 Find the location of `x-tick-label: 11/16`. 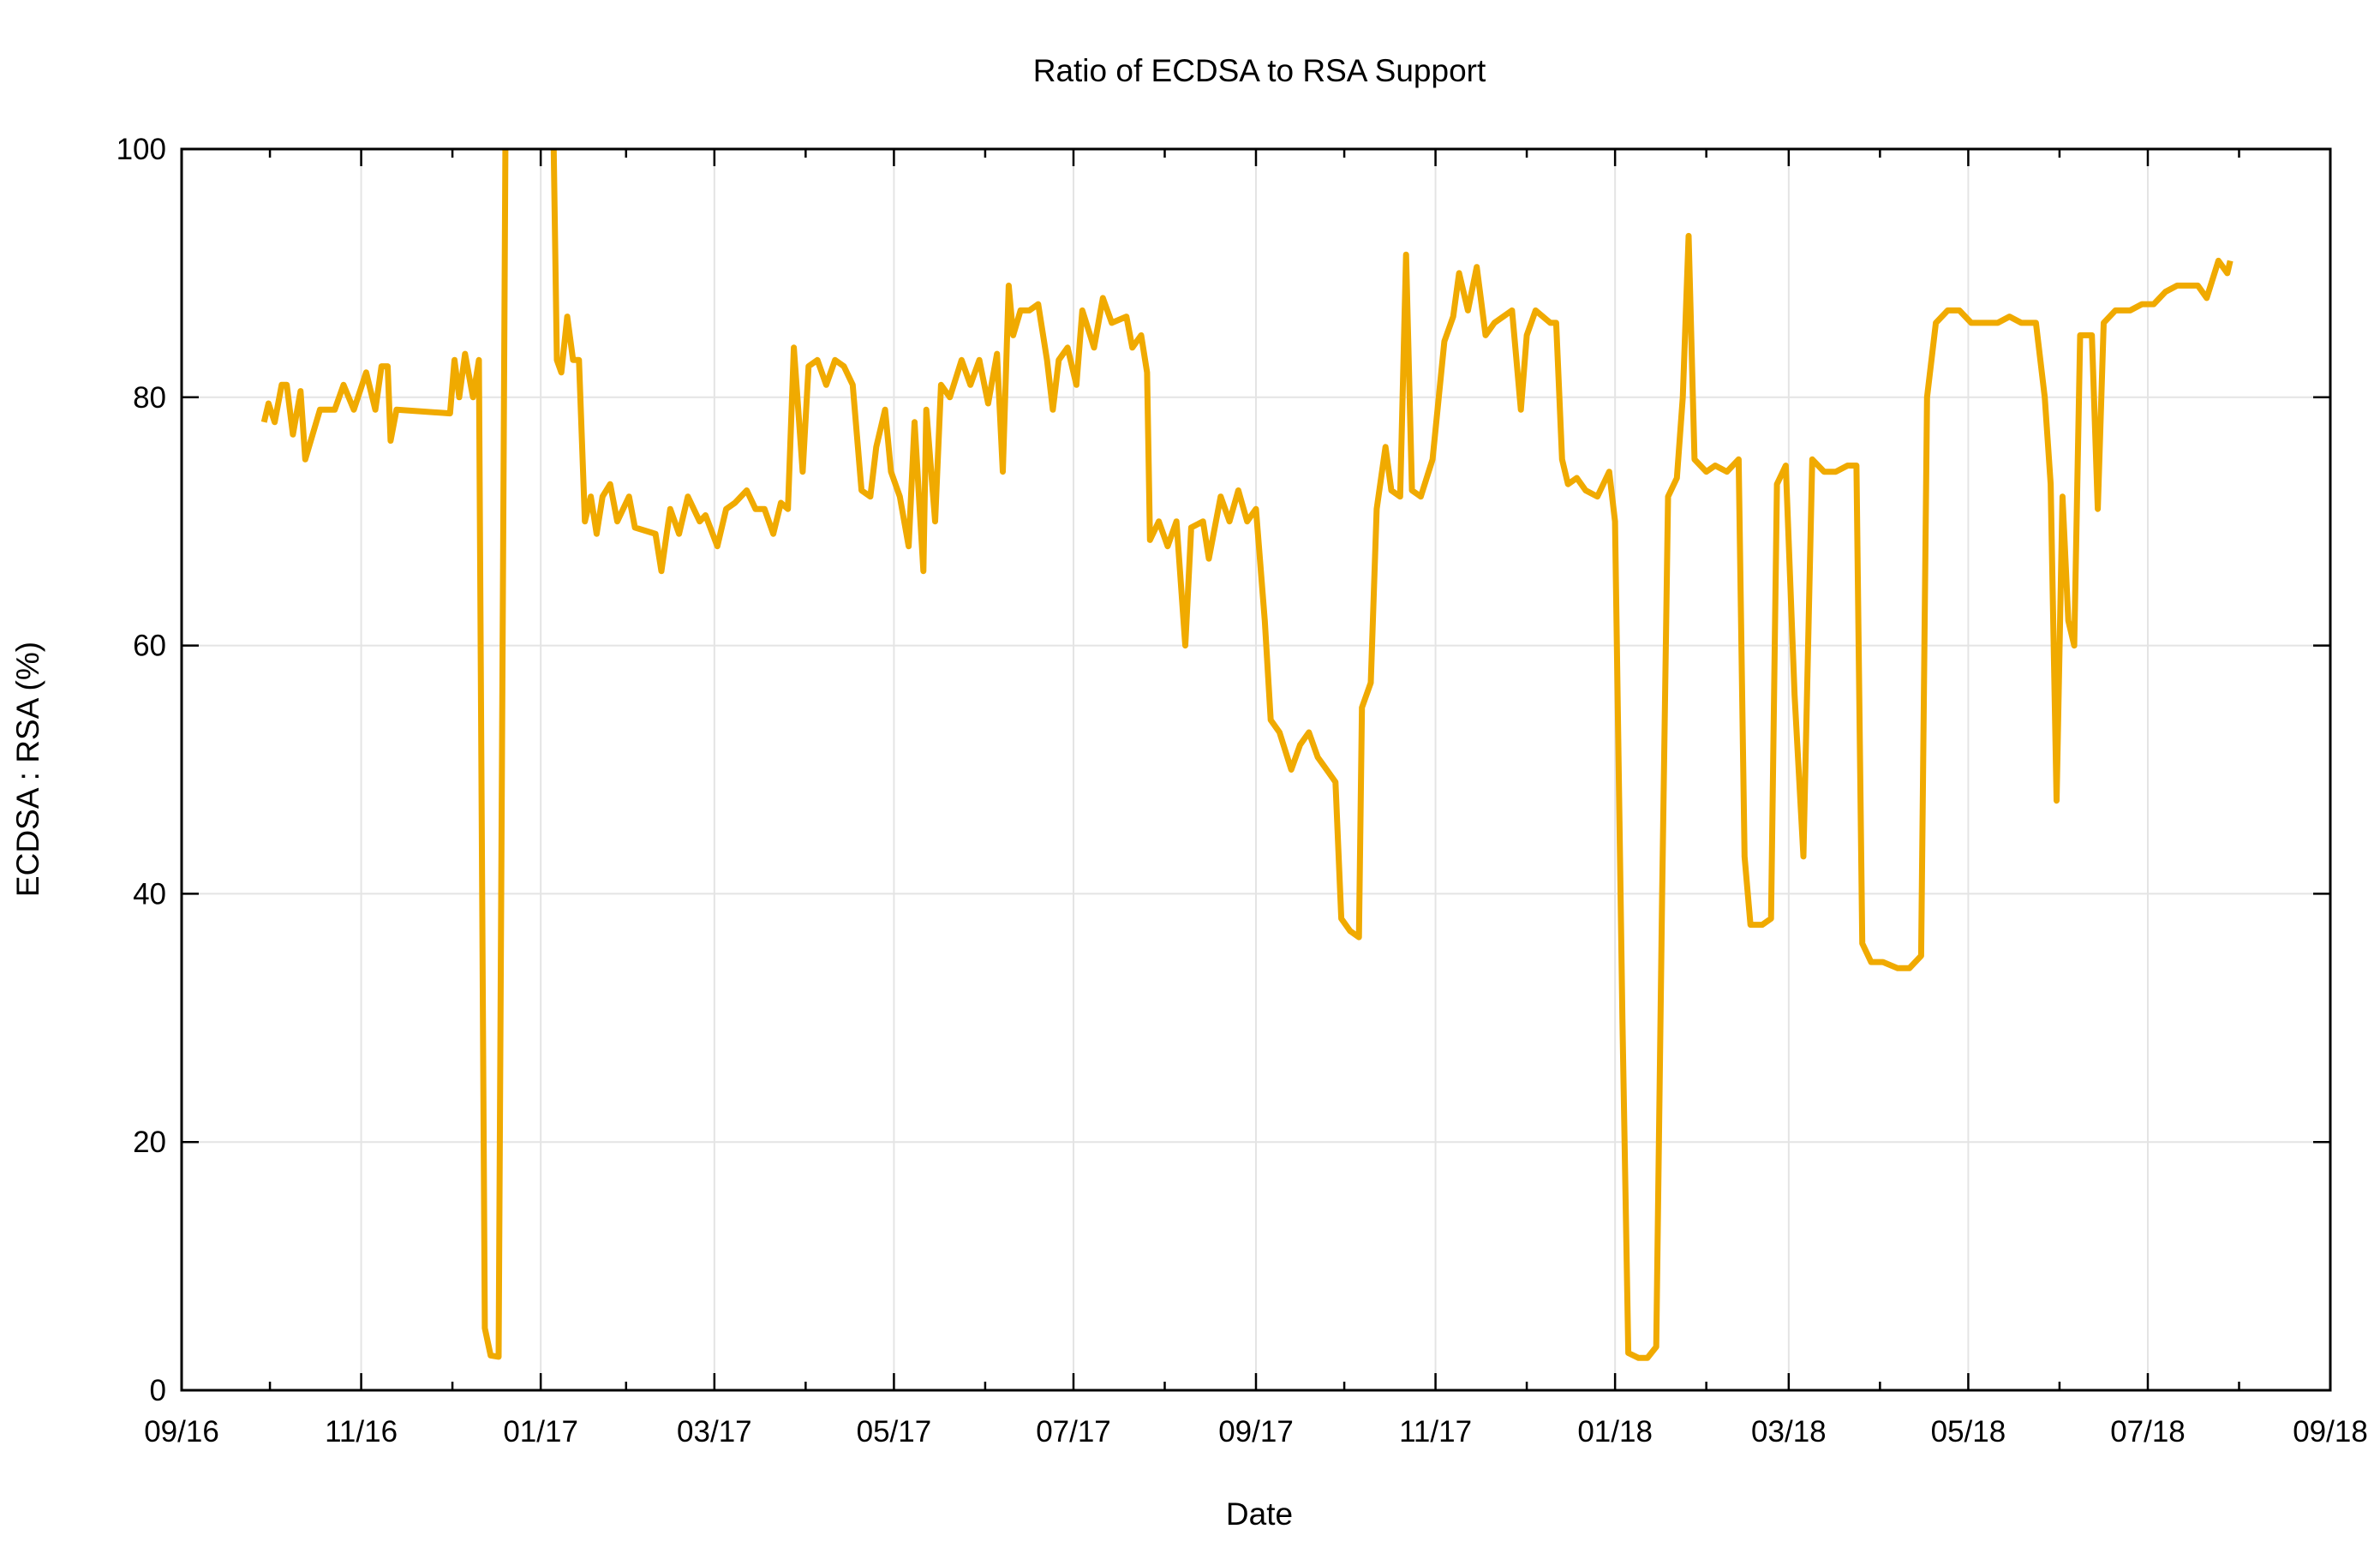

x-tick-label: 11/16 is located at coordinates (361, 1431).